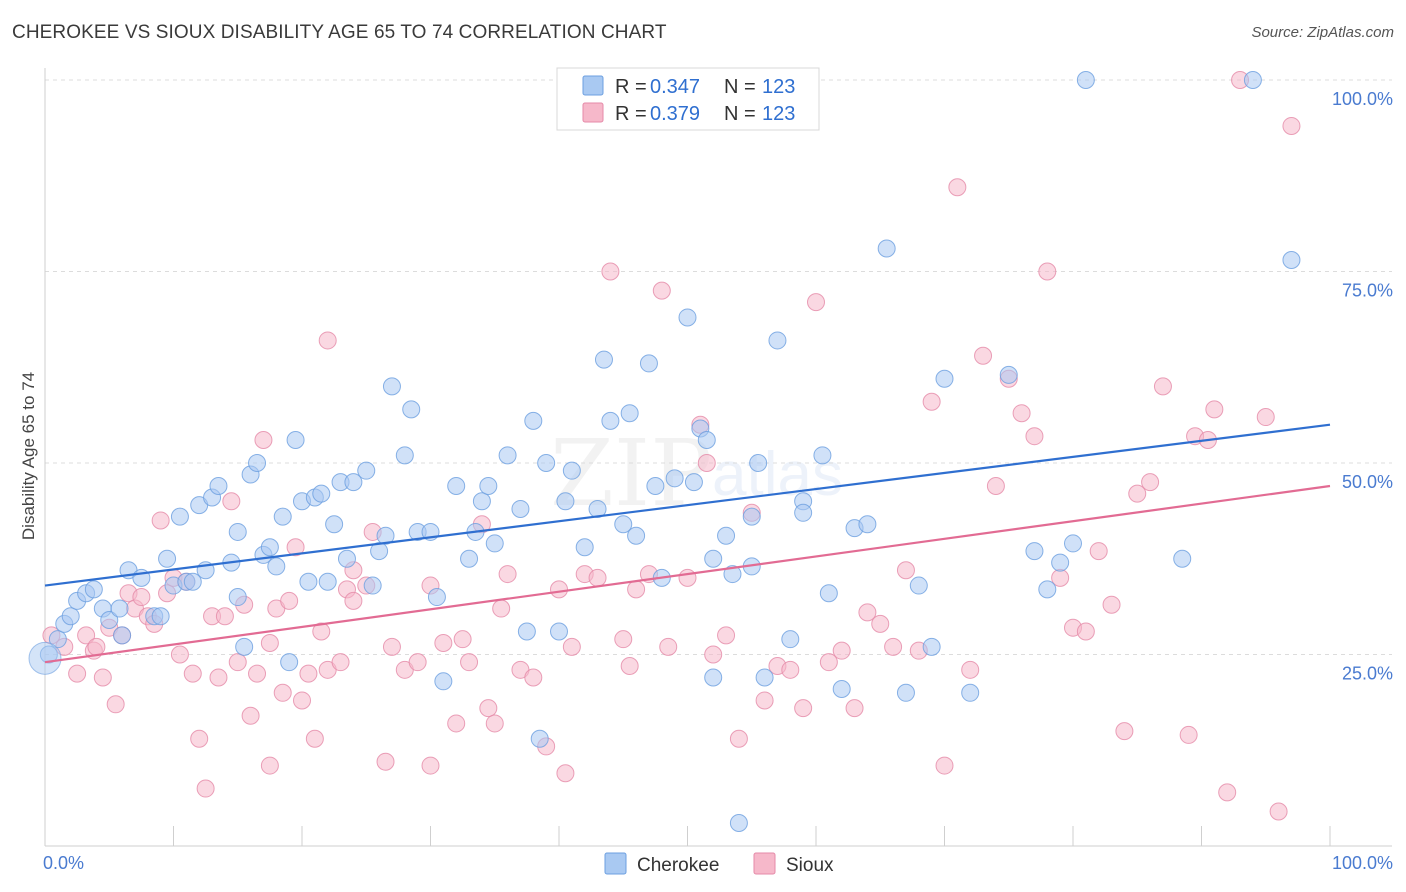  Describe the element at coordinates (593, 85) in the screenshot. I see `legend-swatch-cherokee` at that location.